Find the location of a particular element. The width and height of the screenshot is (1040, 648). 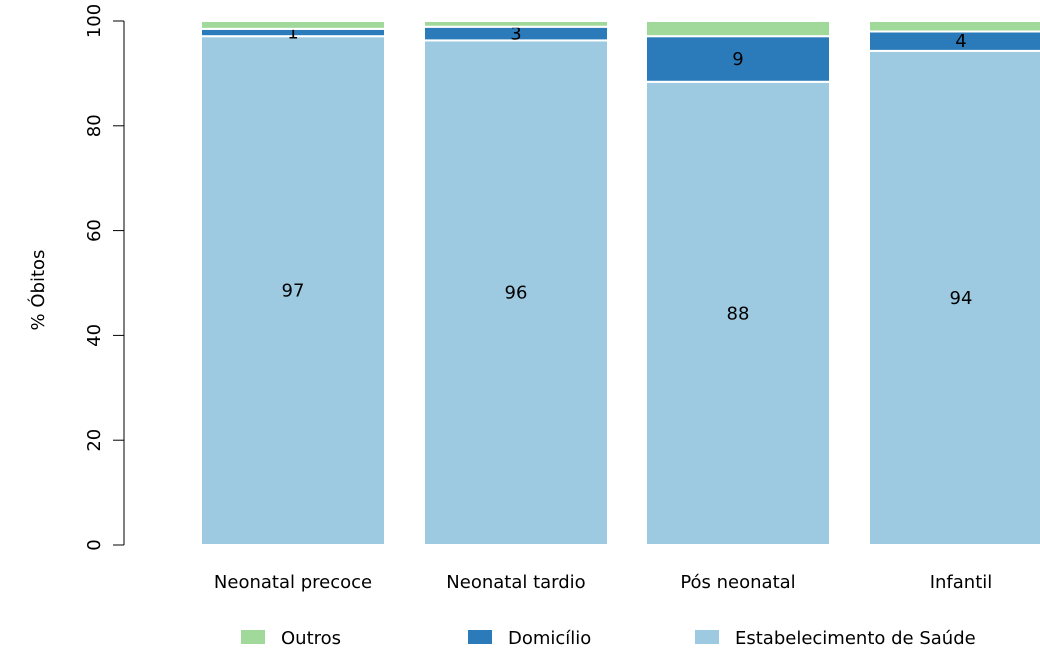

data-label: 4 is located at coordinates (960, 41).